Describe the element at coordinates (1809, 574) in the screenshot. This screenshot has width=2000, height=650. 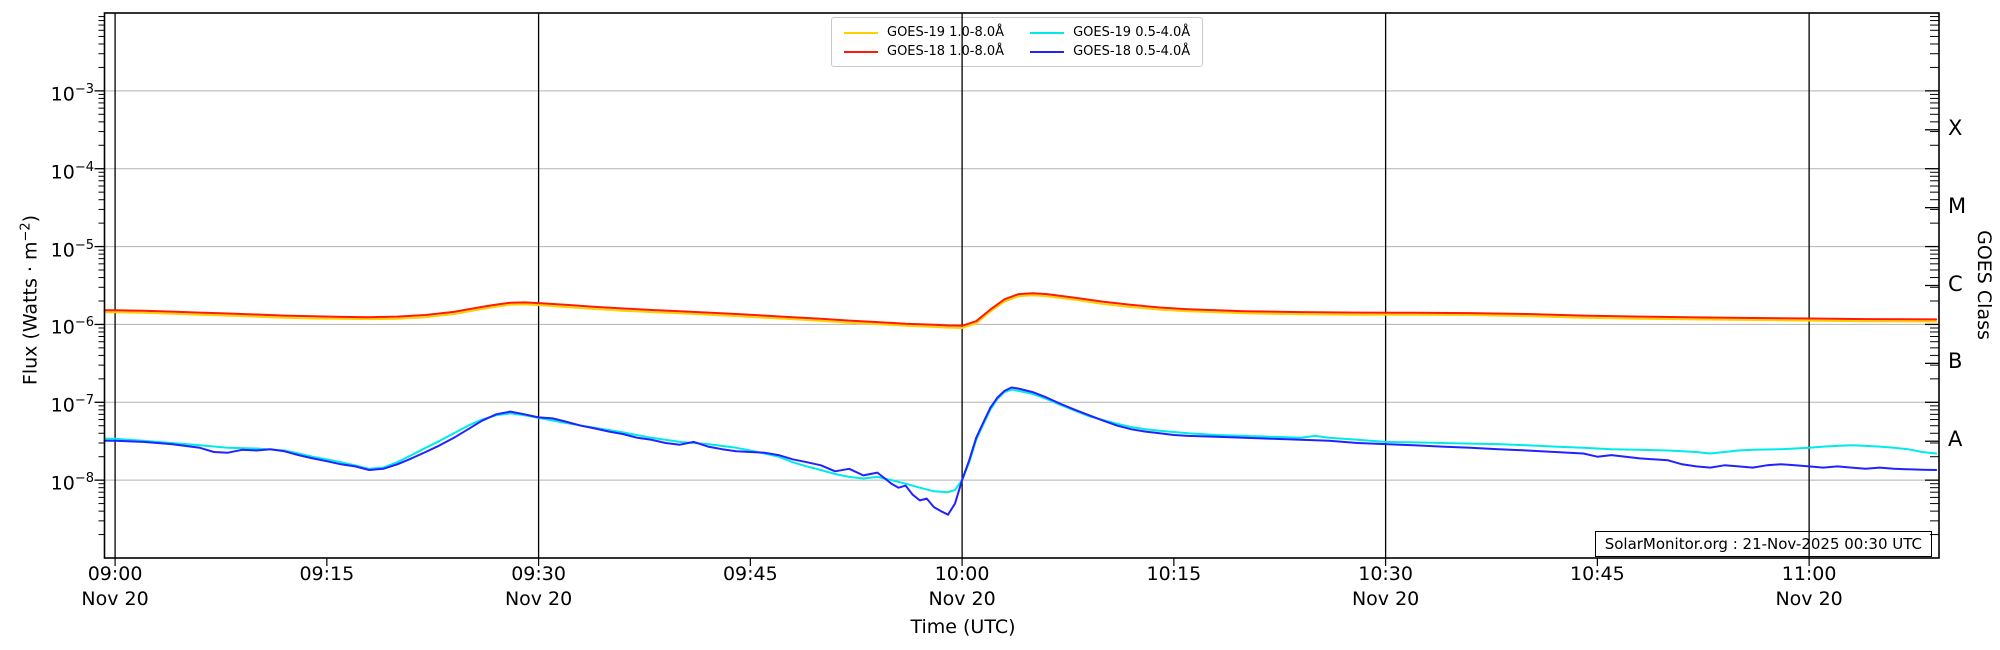
I see `x-tick-label-11:00: 11:00` at that location.